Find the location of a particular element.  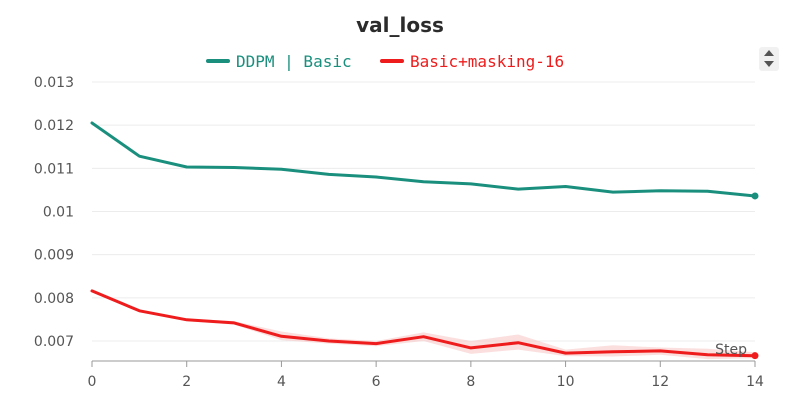

x-axis-label: Step is located at coordinates (731, 350).